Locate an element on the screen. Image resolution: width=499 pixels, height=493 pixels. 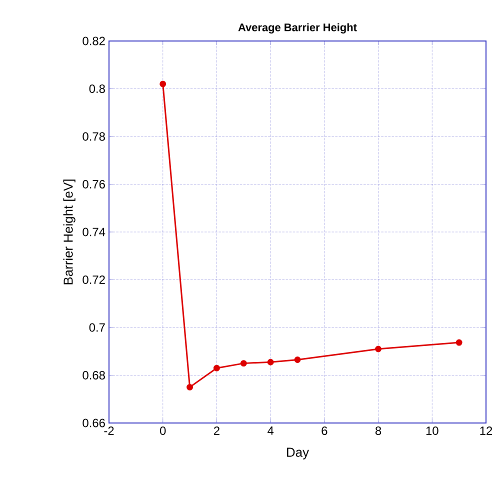
y-tick-label: 0.68 is located at coordinates (93, 375).